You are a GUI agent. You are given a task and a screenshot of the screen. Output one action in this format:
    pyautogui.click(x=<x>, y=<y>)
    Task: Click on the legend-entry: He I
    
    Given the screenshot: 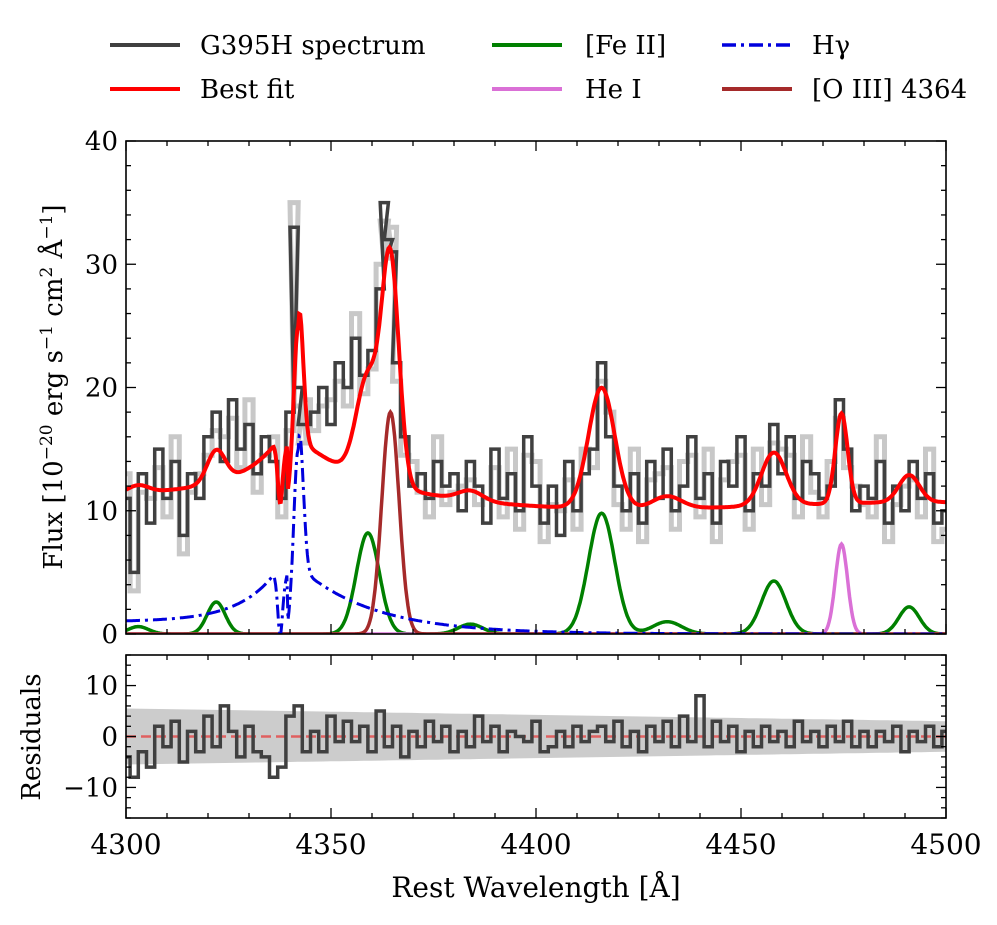 What is the action you would take?
    pyautogui.click(x=567, y=90)
    